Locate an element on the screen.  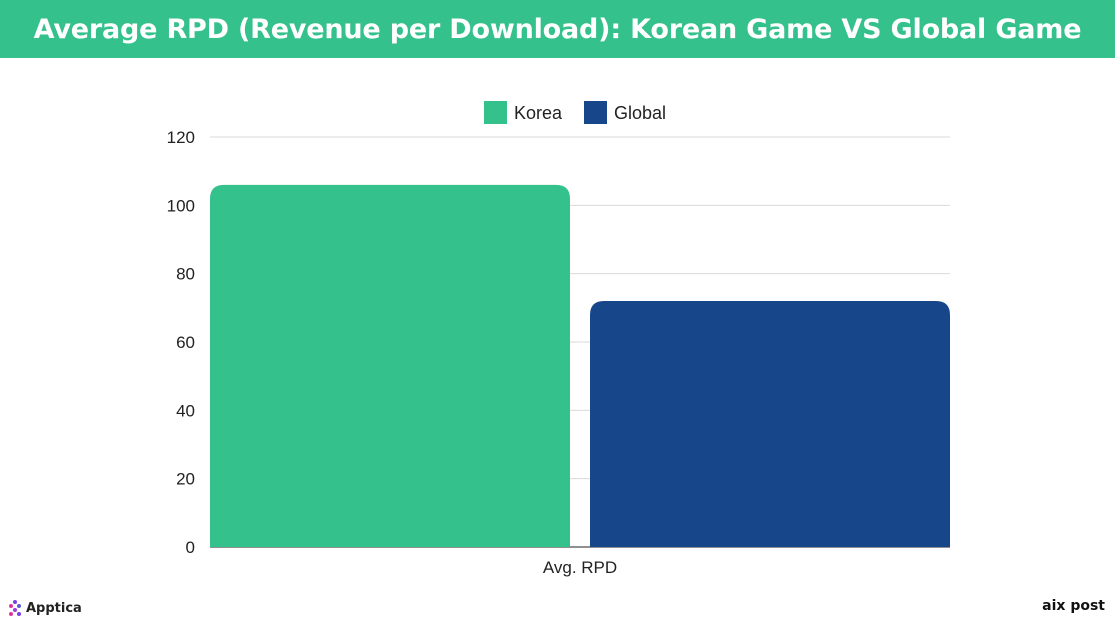
legend-label-korea: Korea is located at coordinates (538, 113).